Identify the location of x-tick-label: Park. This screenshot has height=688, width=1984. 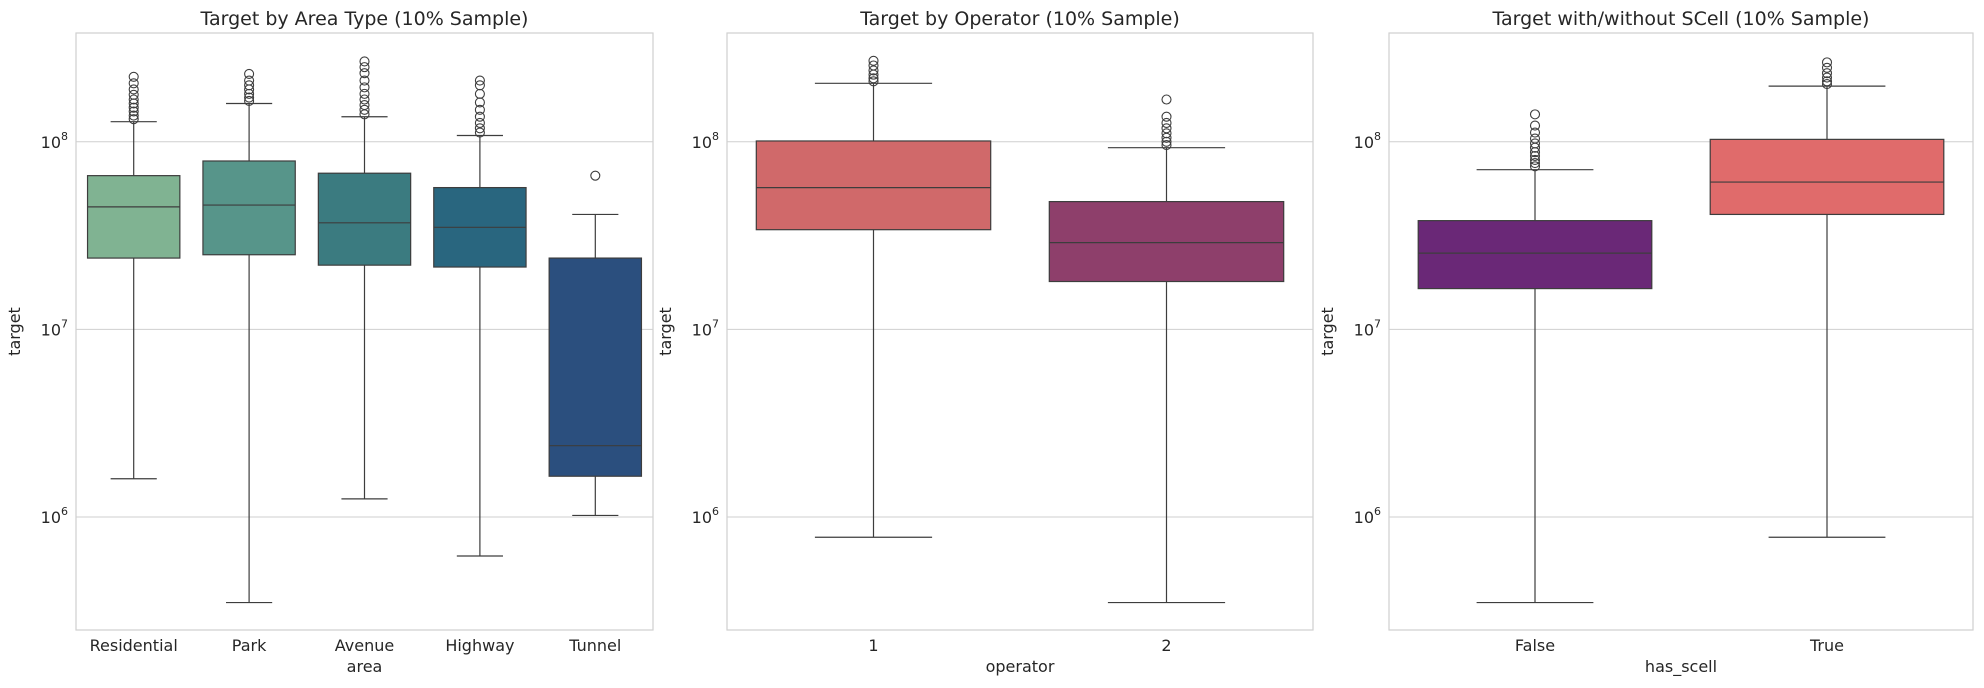
(249, 645).